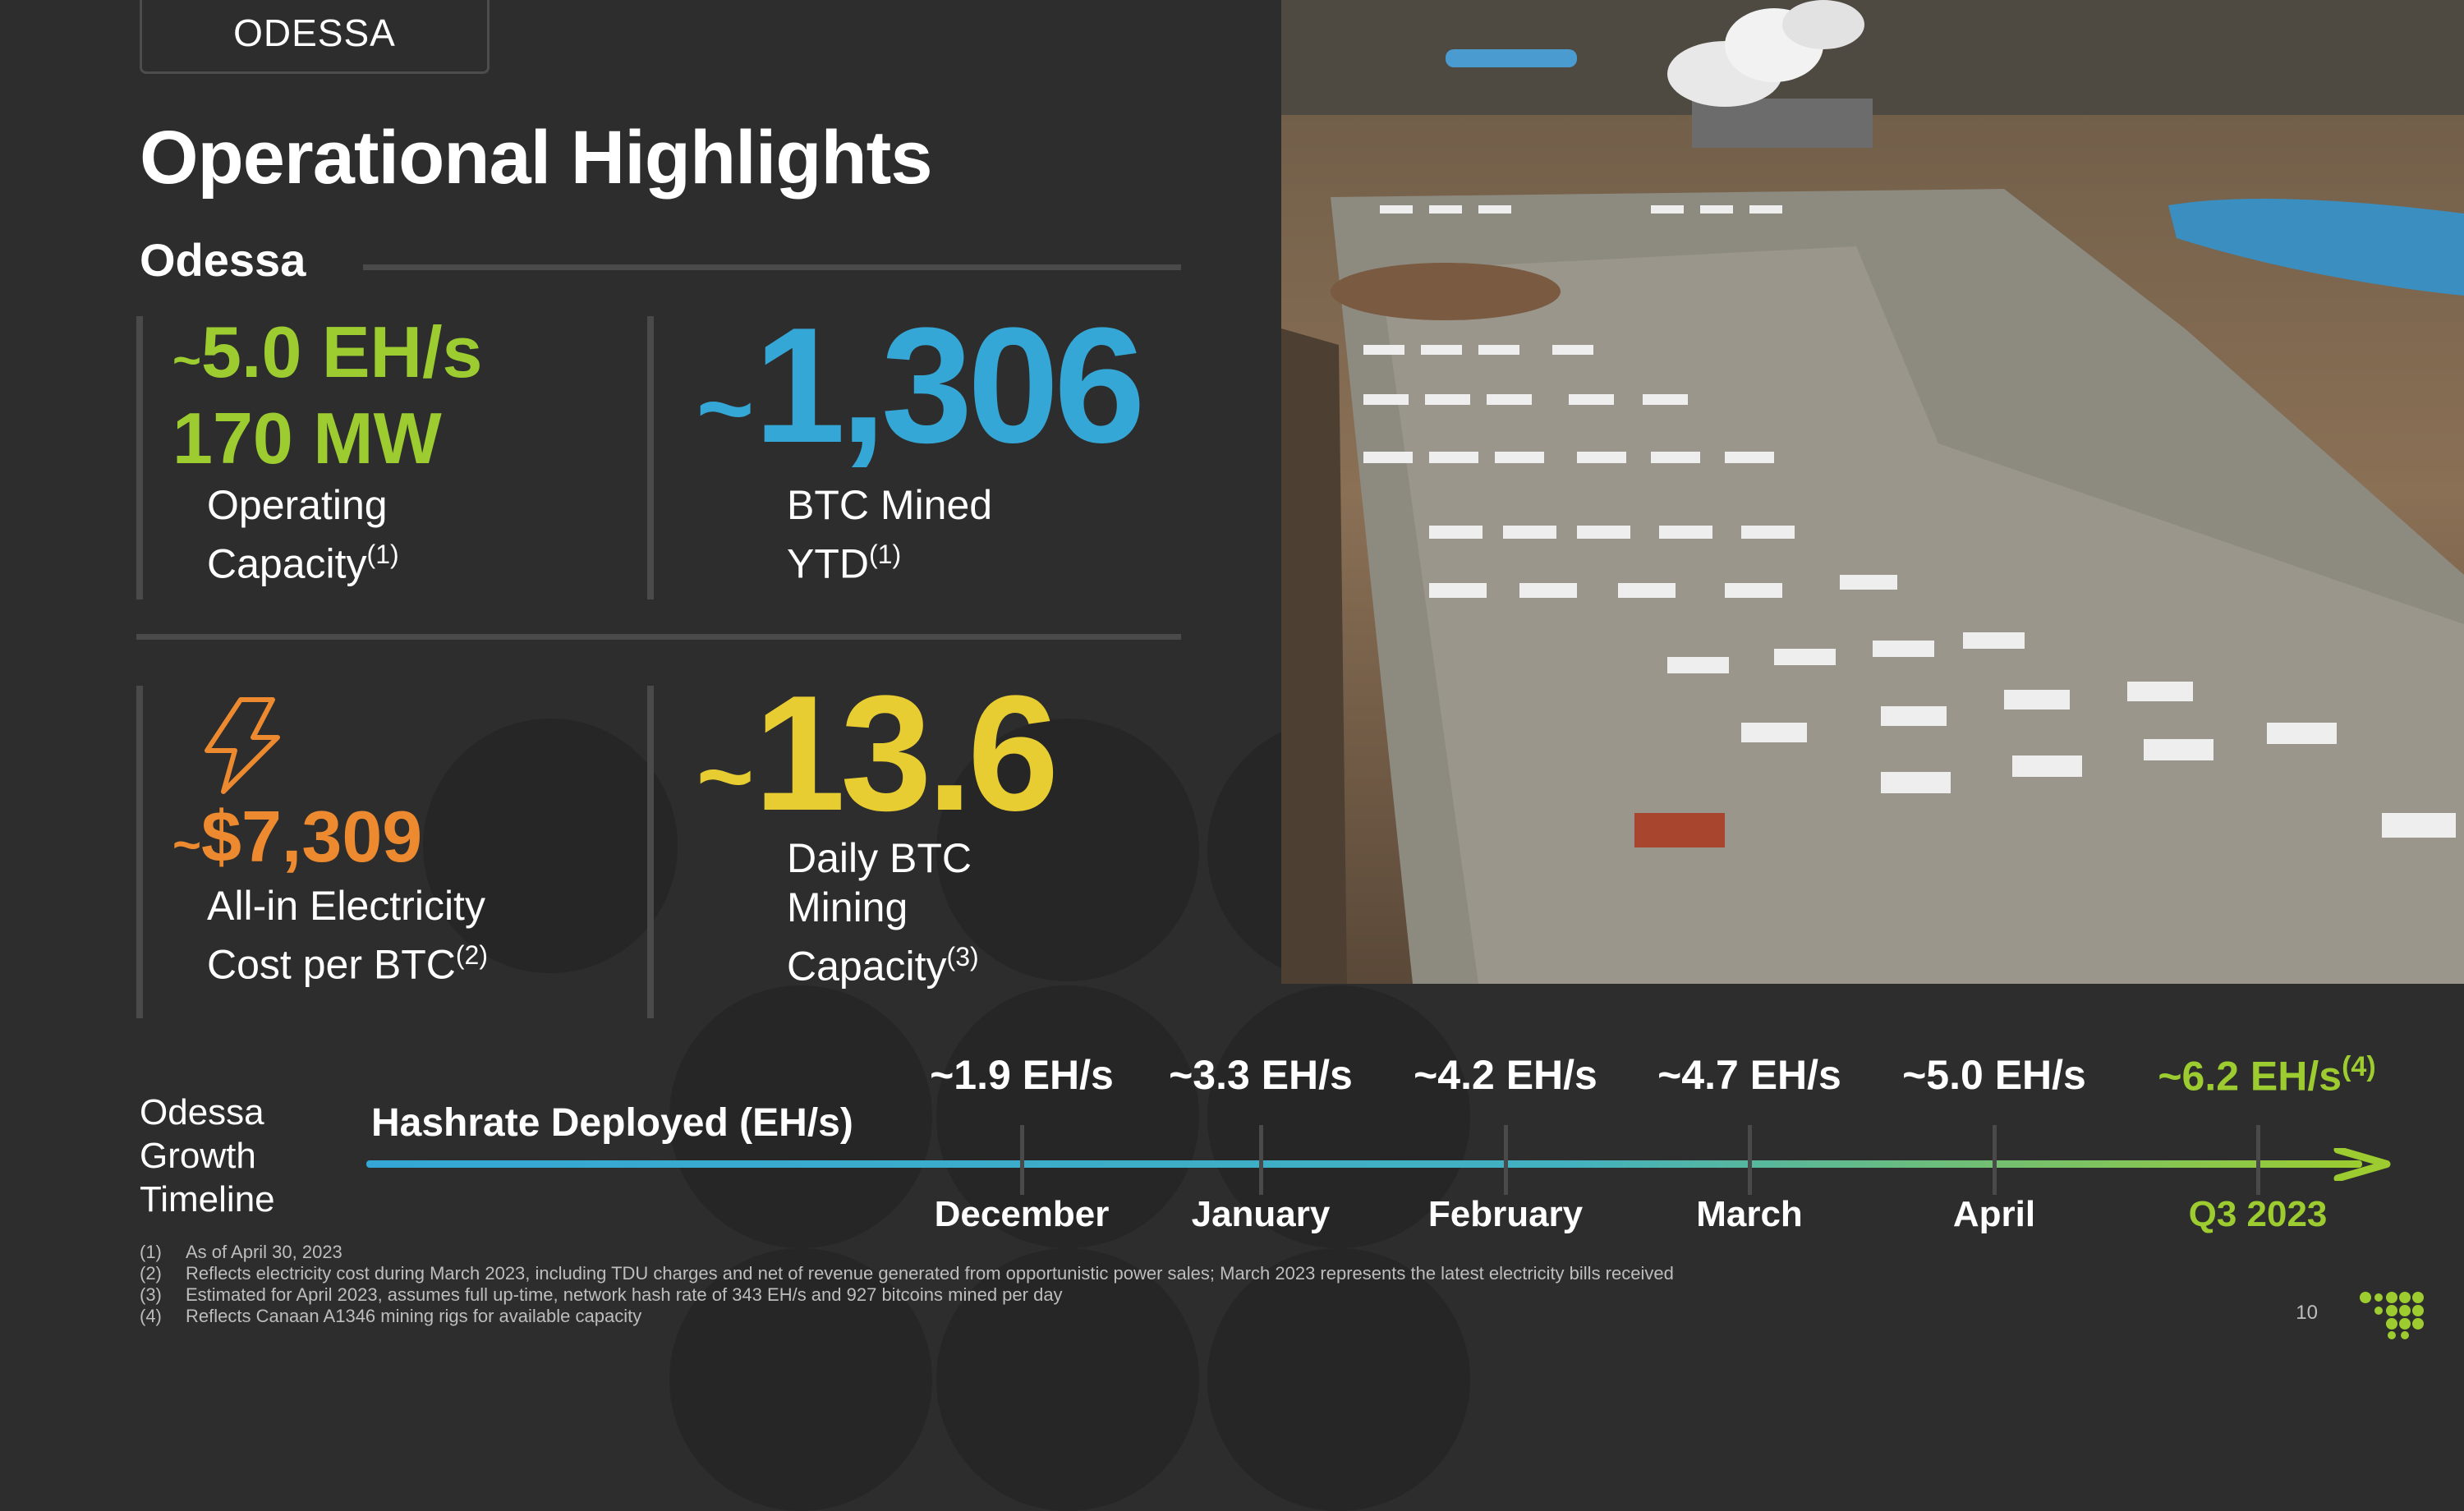 Image resolution: width=2464 pixels, height=1511 pixels. Describe the element at coordinates (2267, 1075) in the screenshot. I see `timeline-value-q3-2023: ~6.2 EH/s(4)` at that location.